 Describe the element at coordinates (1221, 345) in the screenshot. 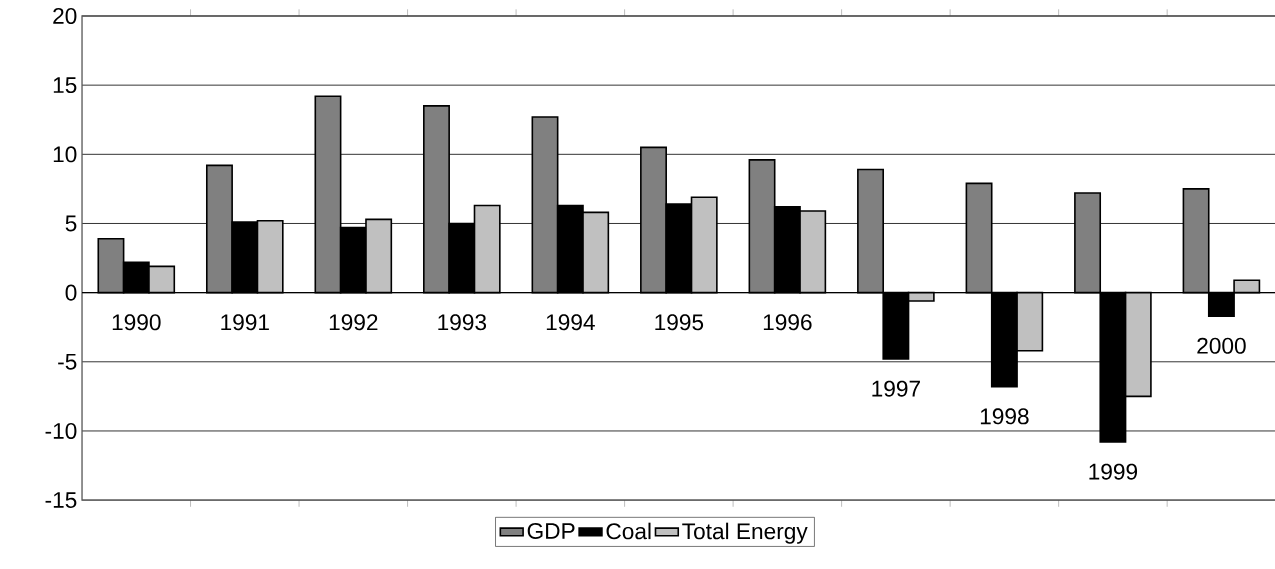

I see `x-tick-label: 2000` at that location.